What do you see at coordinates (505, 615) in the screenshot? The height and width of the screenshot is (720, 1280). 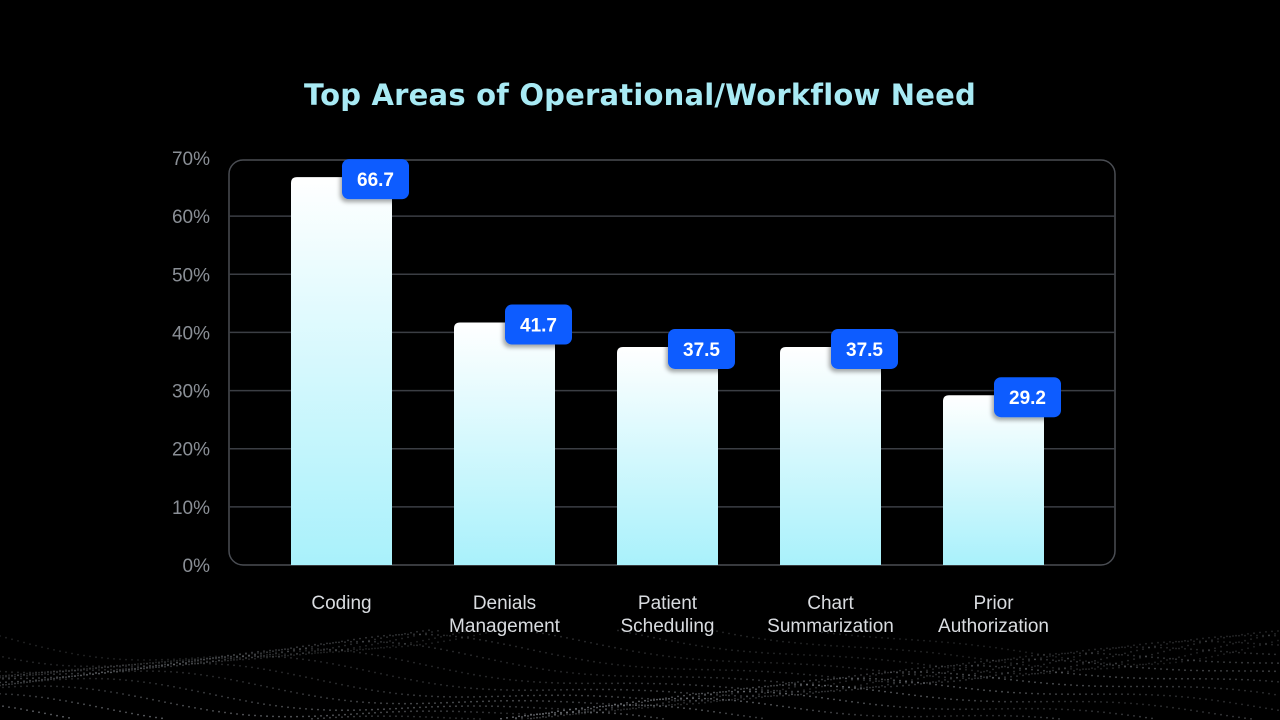 I see `x-tick-label: Denials Management` at bounding box center [505, 615].